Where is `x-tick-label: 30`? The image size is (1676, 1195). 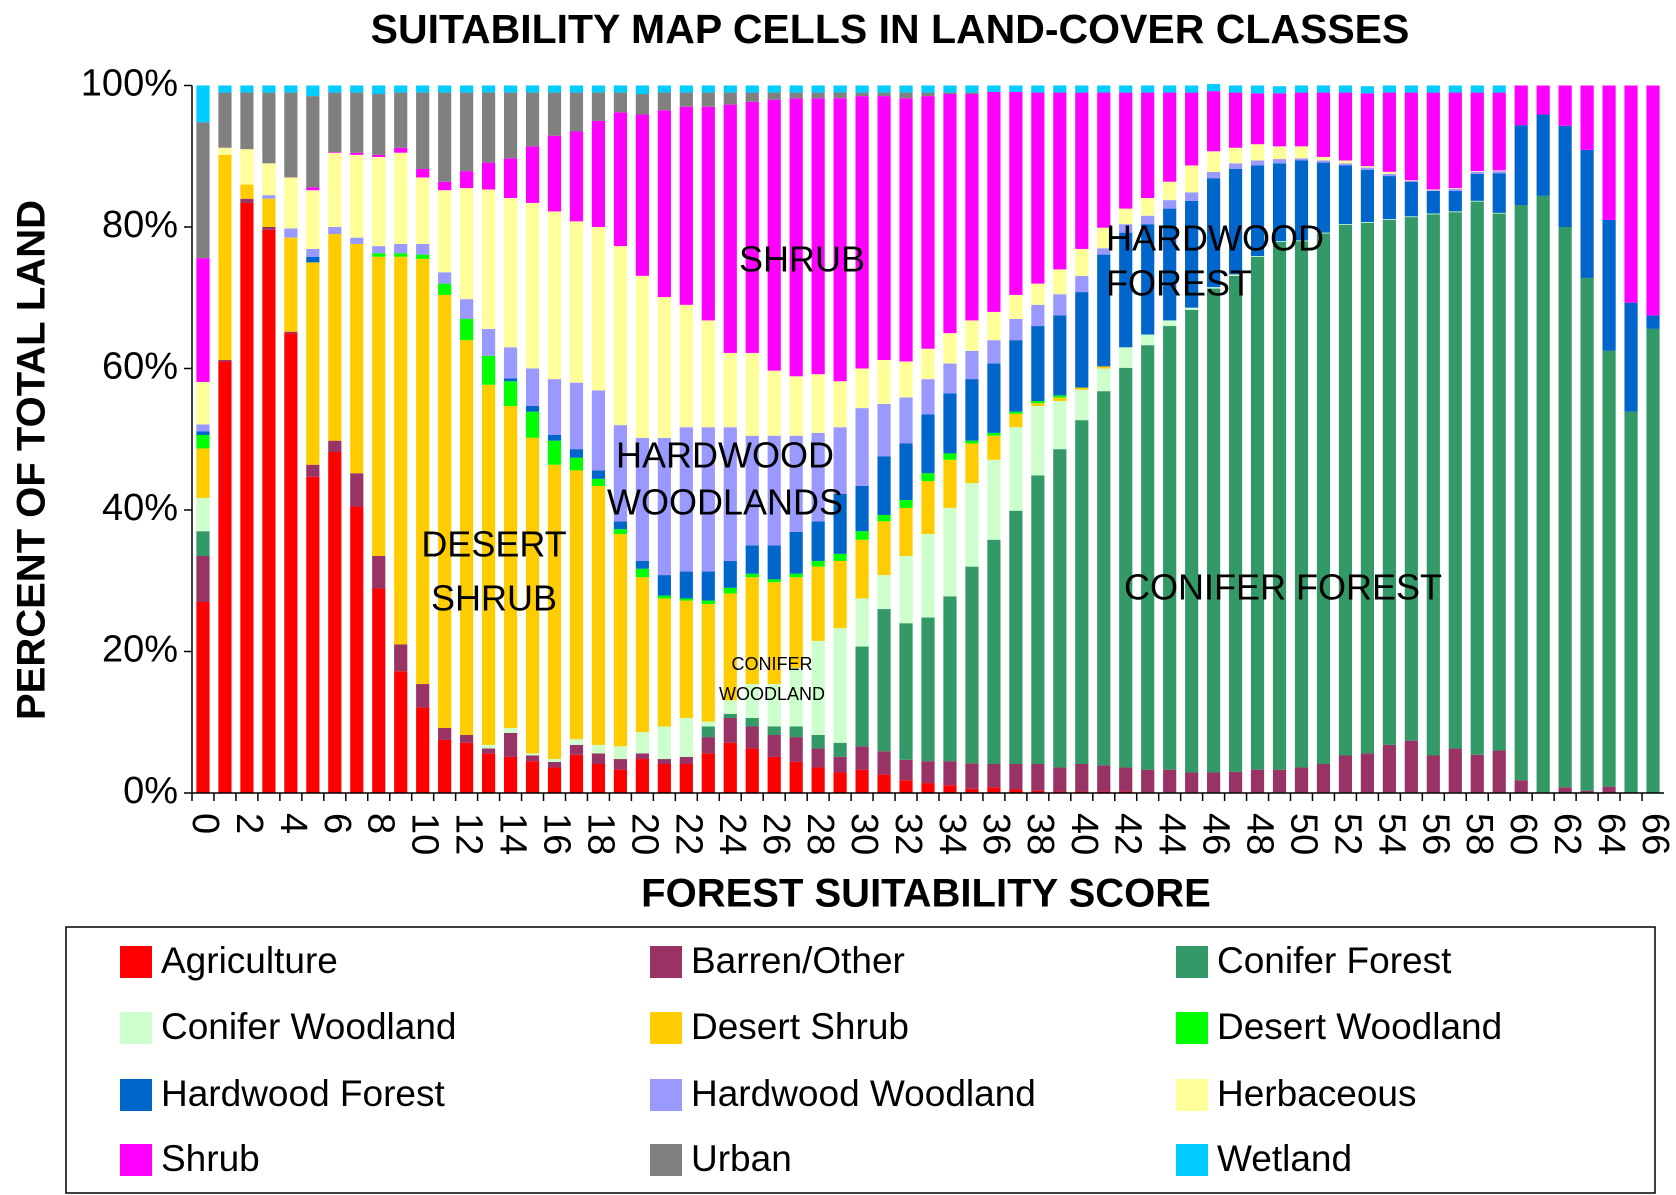
x-tick-label: 30 is located at coordinates (864, 834).